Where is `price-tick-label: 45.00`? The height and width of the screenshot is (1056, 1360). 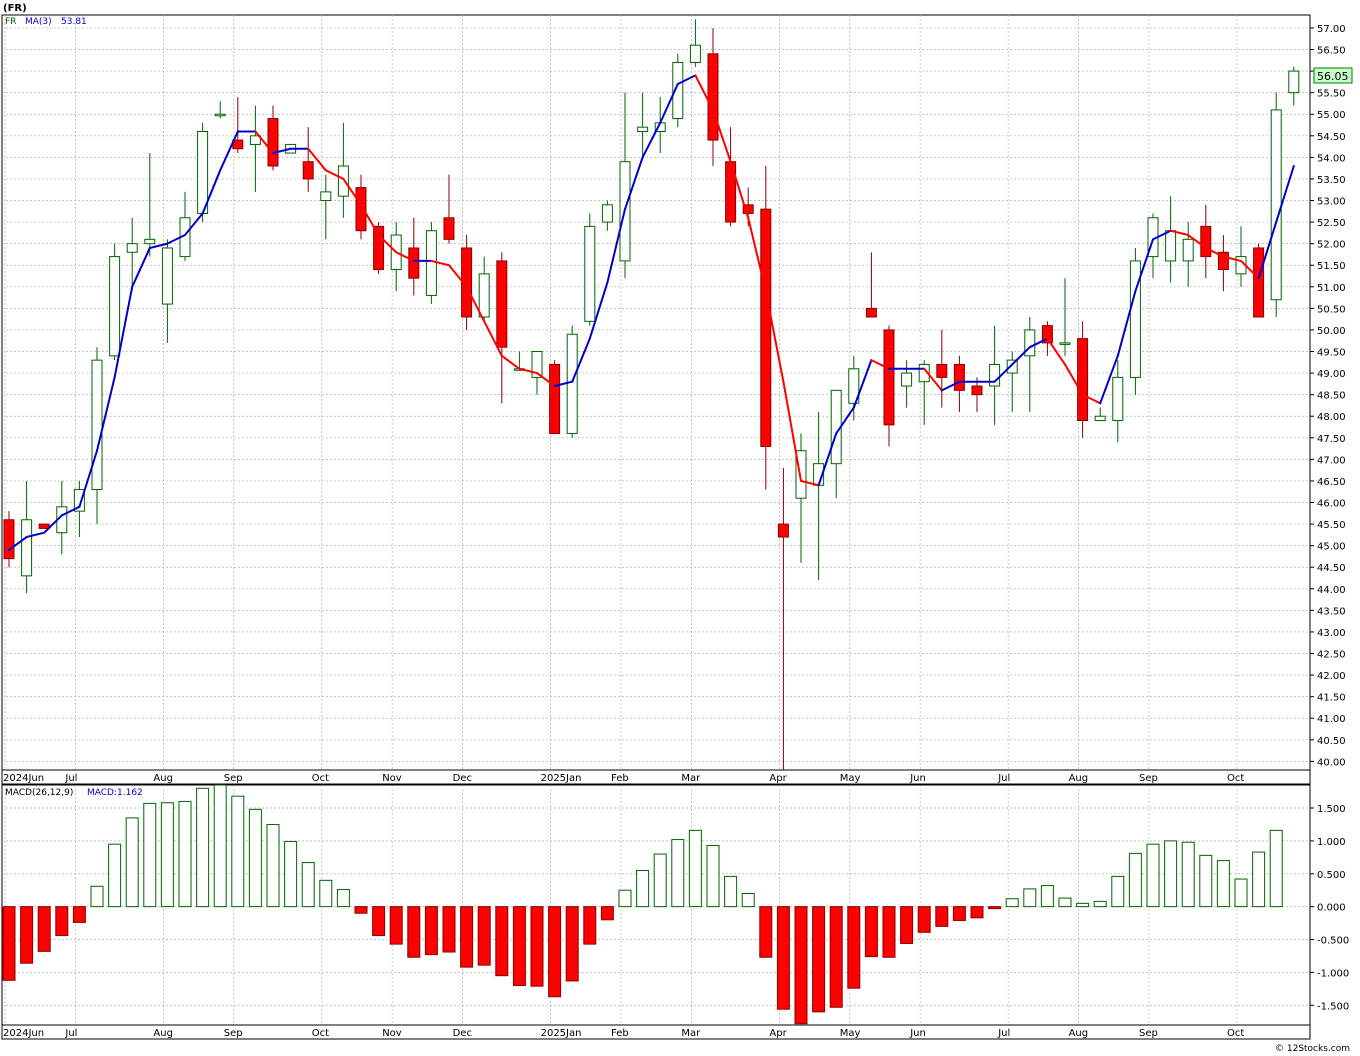
price-tick-label: 45.00 is located at coordinates (1331, 547).